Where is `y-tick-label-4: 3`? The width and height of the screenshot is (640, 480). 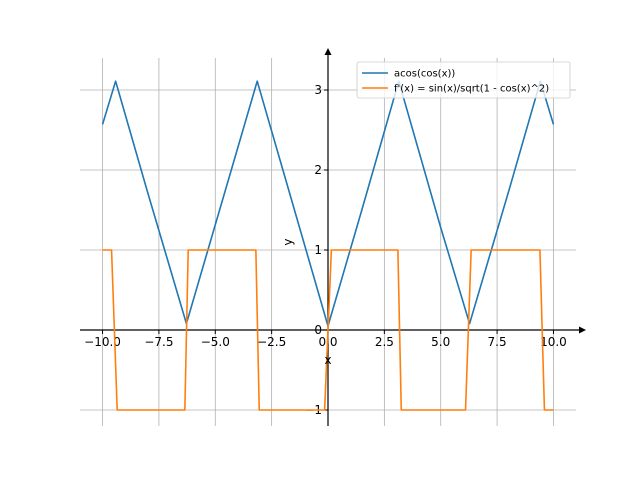
y-tick-label-4: 3 is located at coordinates (318, 90).